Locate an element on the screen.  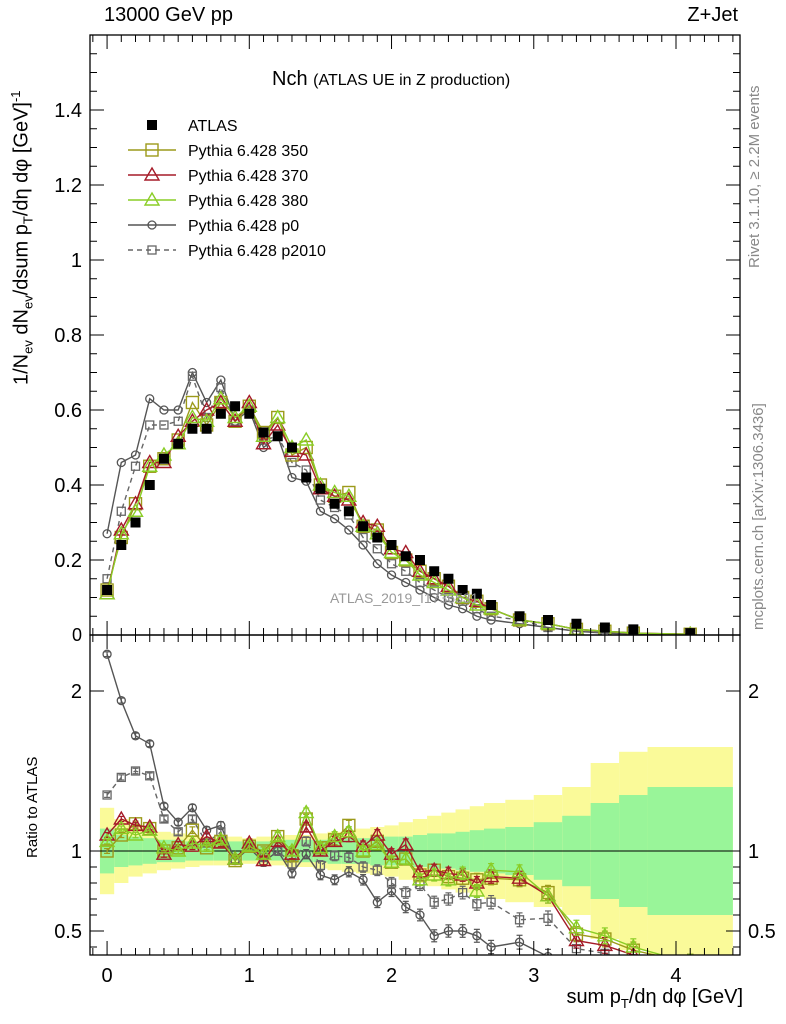
x-tick-label: 1 is located at coordinates (249, 976).